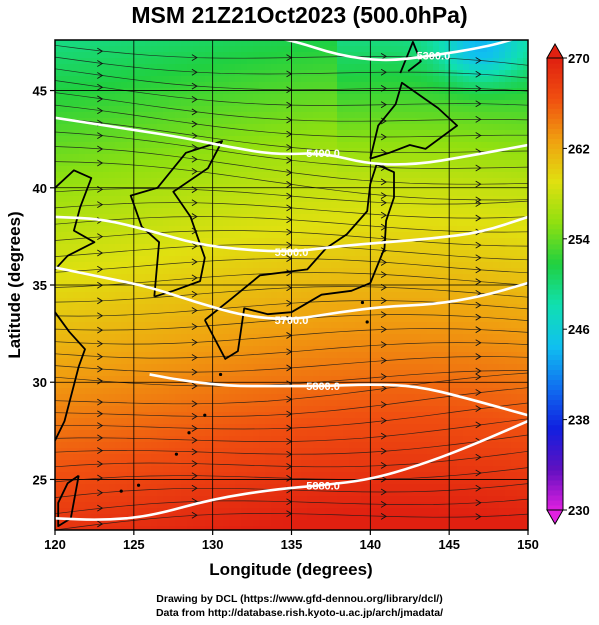 This screenshot has height=625, width=599. What do you see at coordinates (134, 544) in the screenshot?
I see `x-tick-label: 125` at bounding box center [134, 544].